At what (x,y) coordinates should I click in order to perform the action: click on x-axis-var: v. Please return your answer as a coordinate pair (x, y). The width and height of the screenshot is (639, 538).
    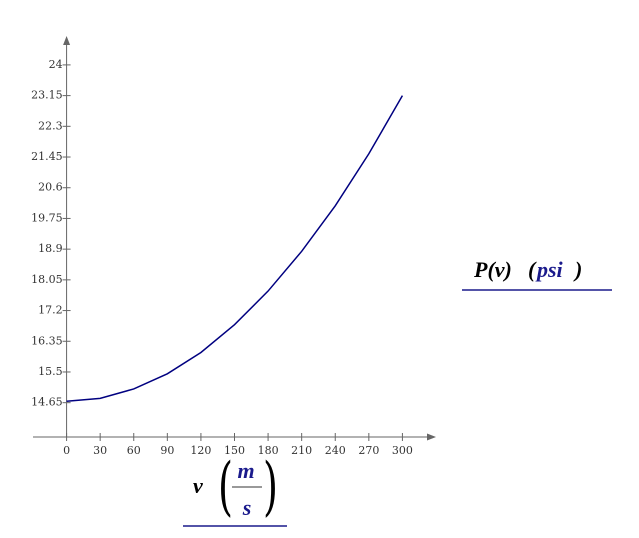
    Looking at the image, I should click on (198, 485).